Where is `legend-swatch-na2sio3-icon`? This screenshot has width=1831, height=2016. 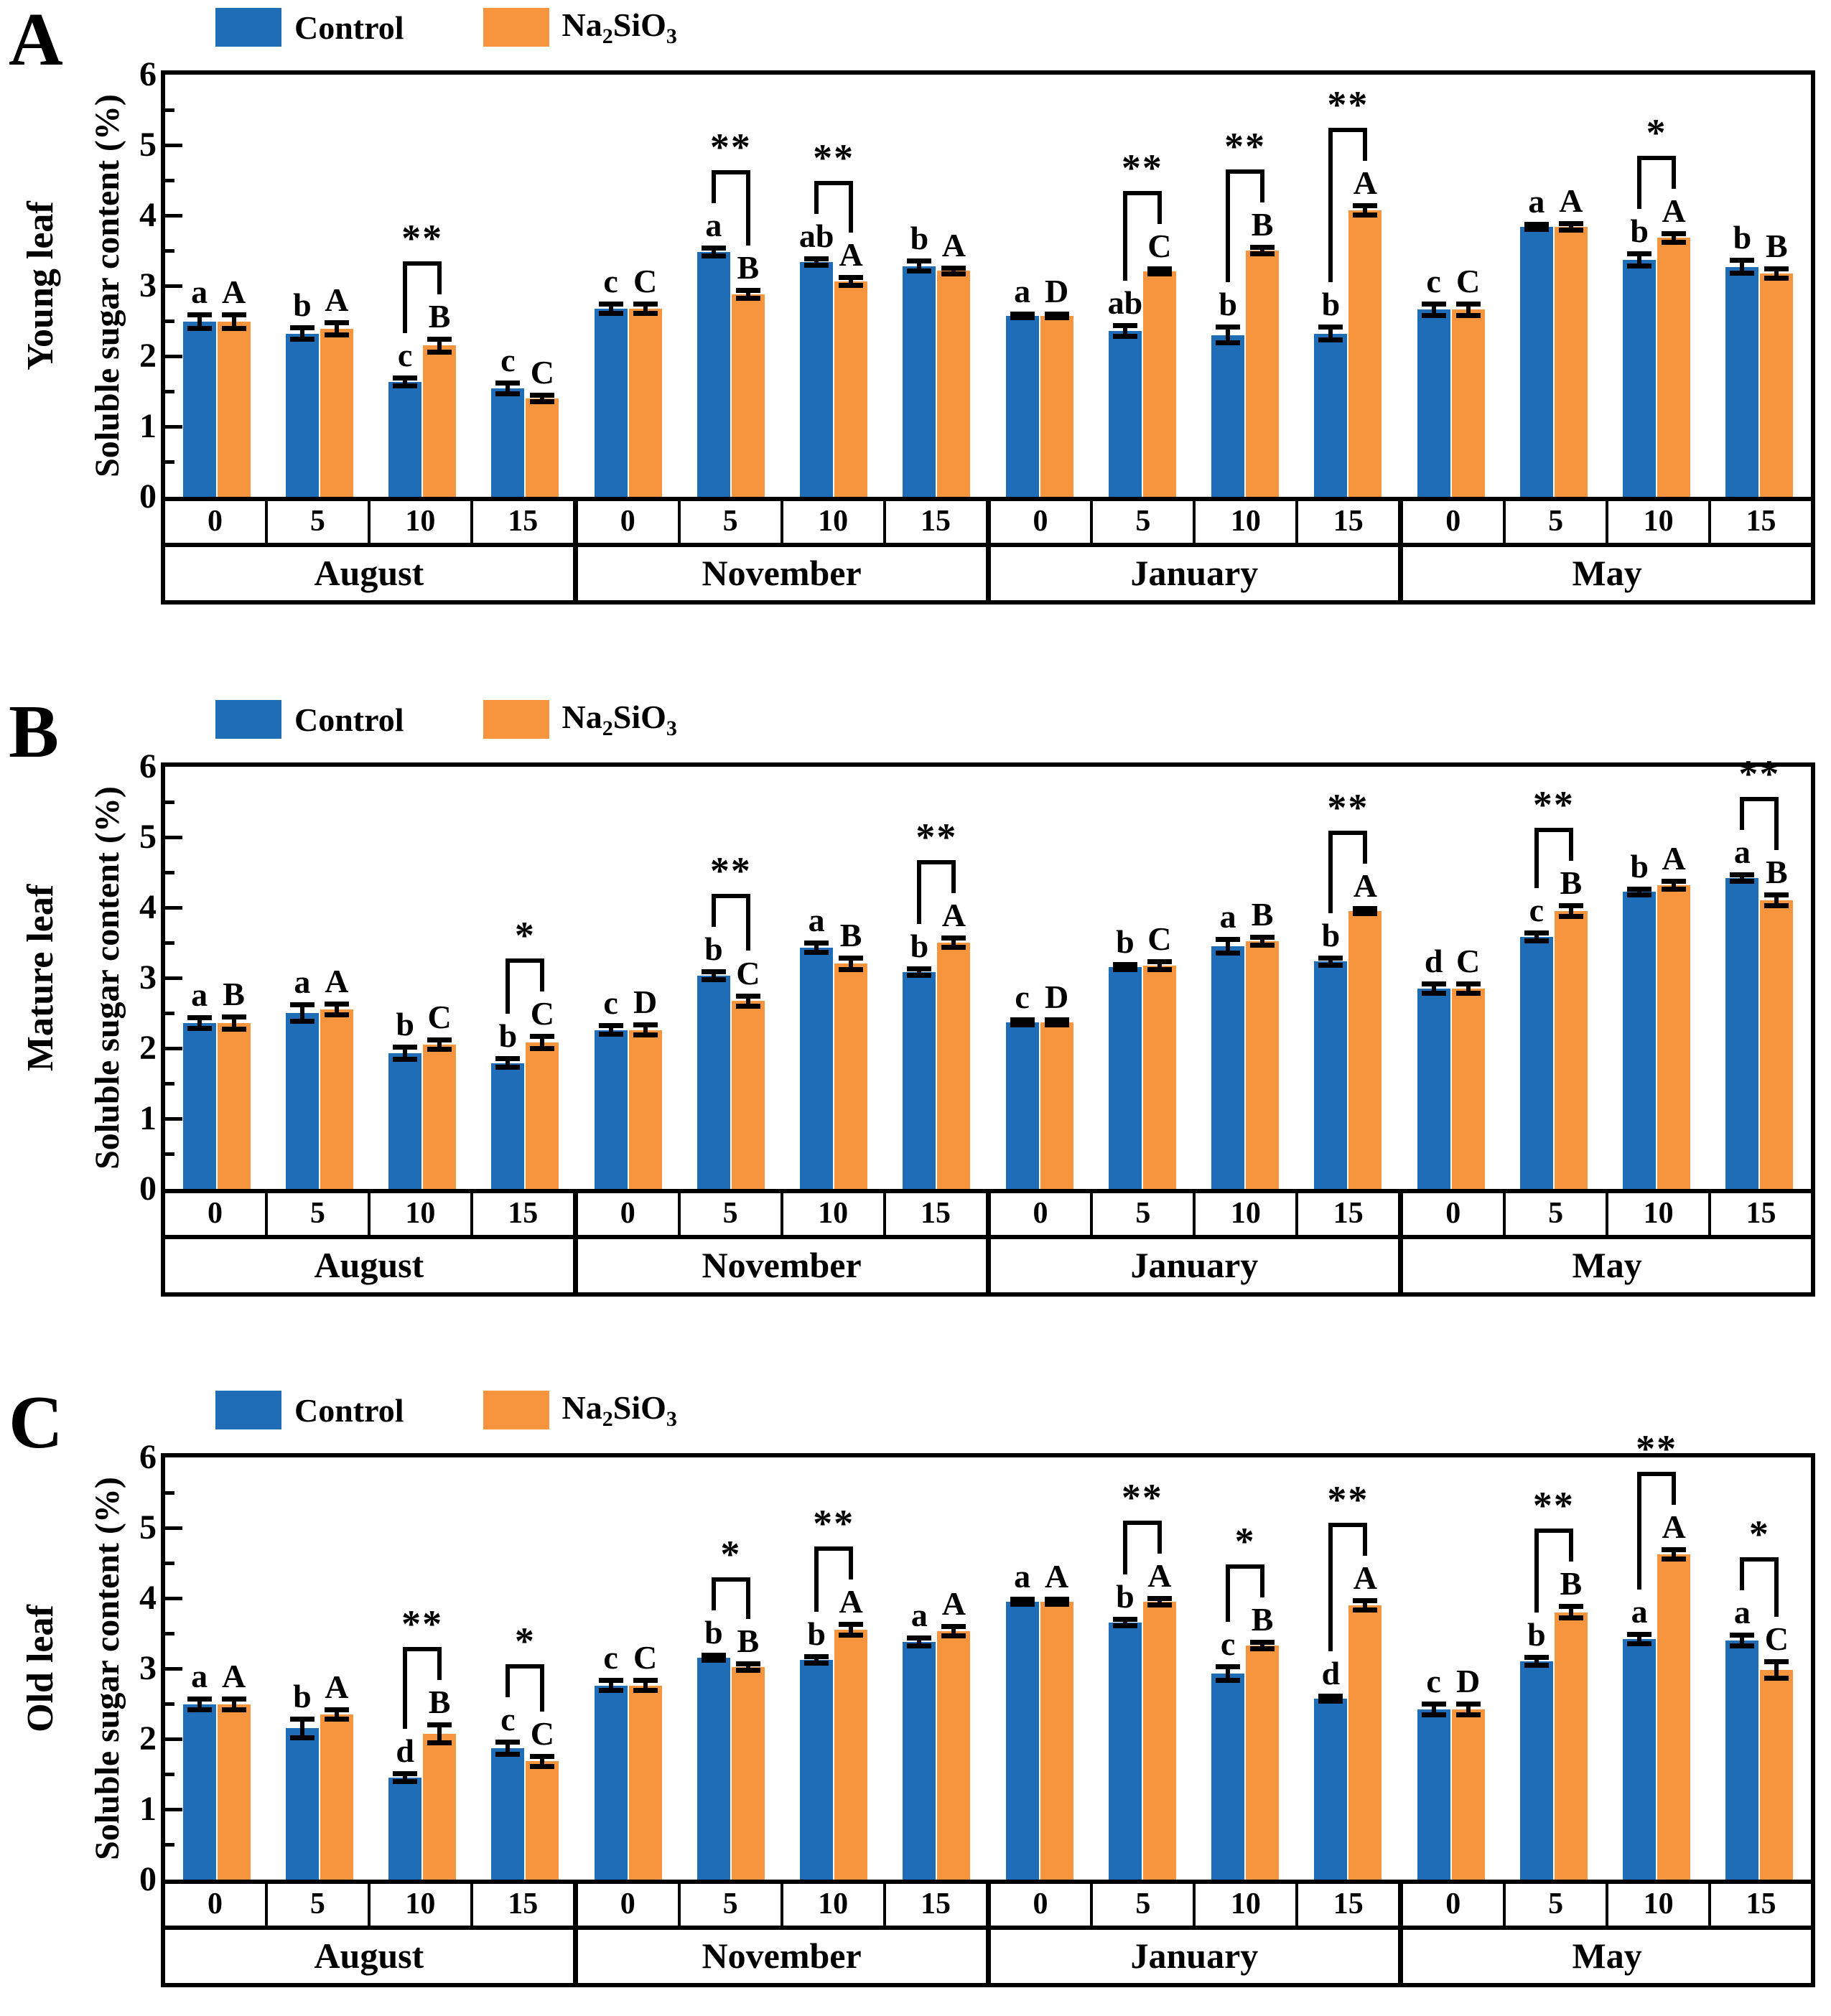
legend-swatch-na2sio3-icon is located at coordinates (516, 719).